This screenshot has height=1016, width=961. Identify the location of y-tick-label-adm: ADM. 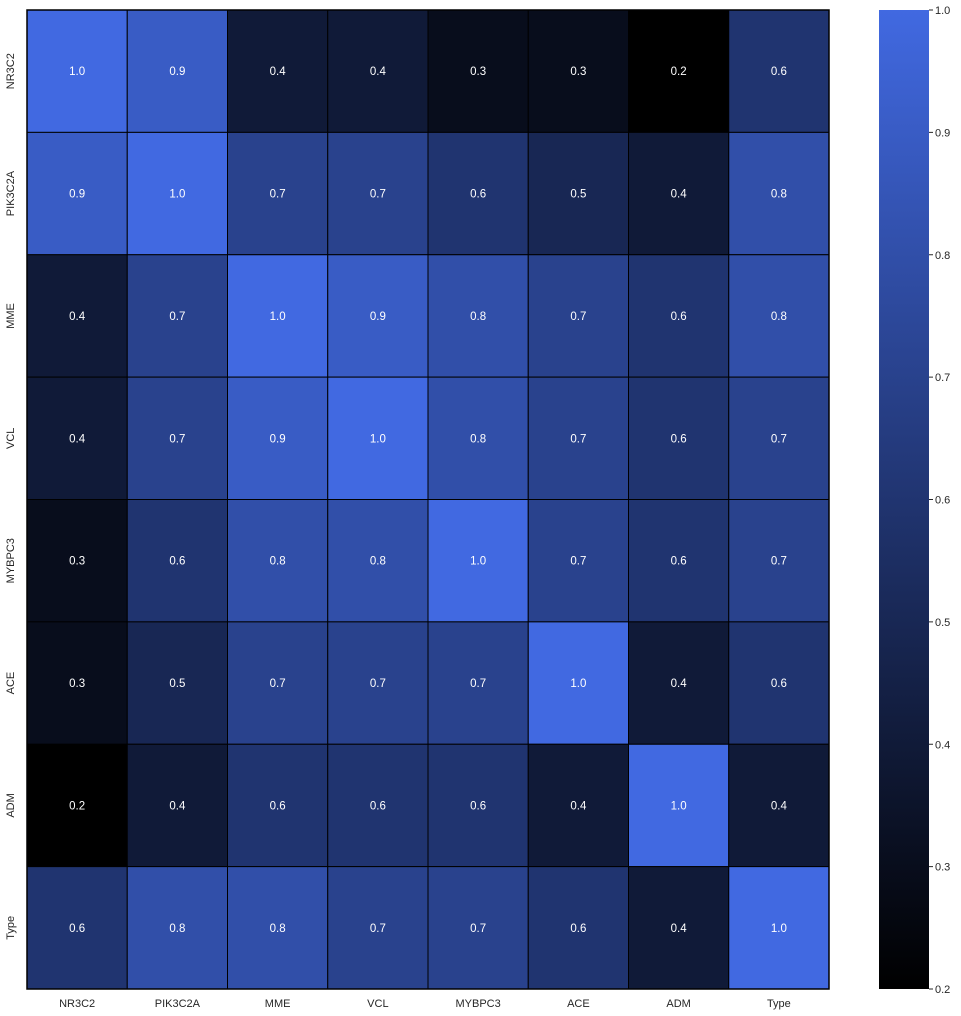
(11, 805).